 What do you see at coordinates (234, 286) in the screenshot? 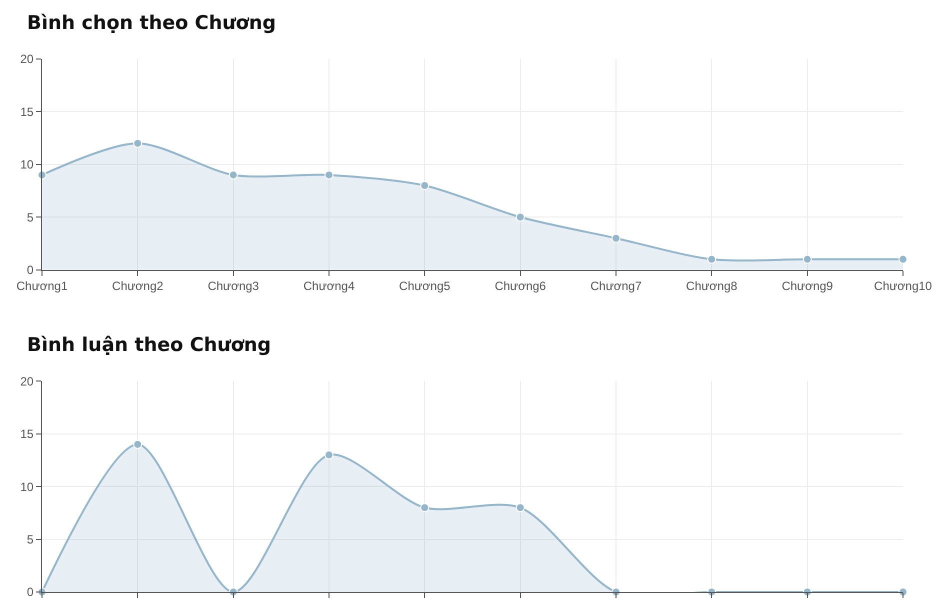
I see `x-tick-label: Chương3` at bounding box center [234, 286].